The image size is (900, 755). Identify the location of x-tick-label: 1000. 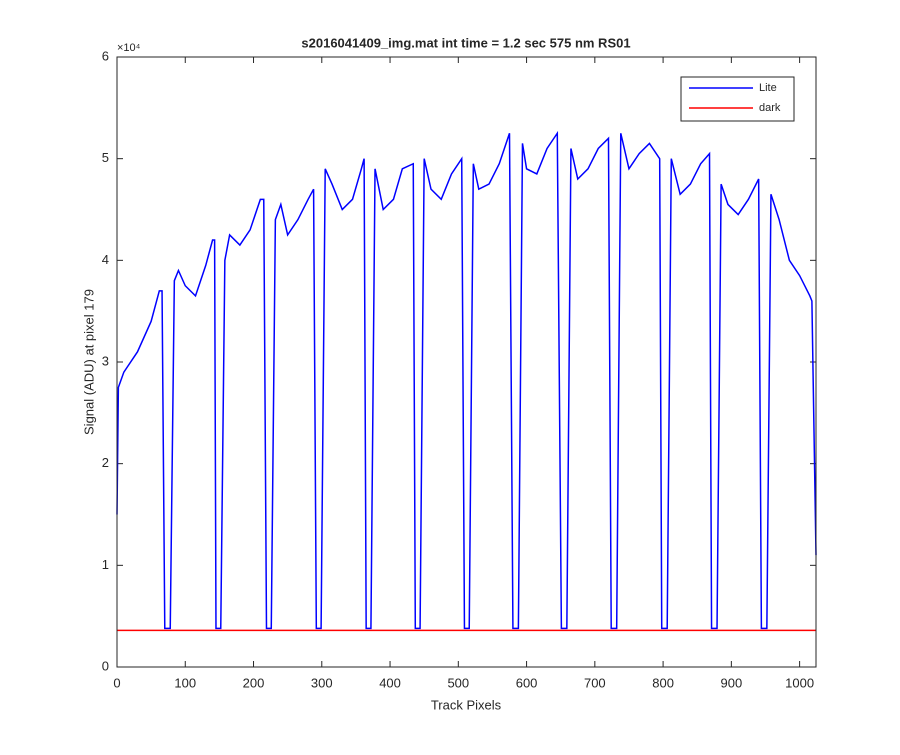
(799, 682).